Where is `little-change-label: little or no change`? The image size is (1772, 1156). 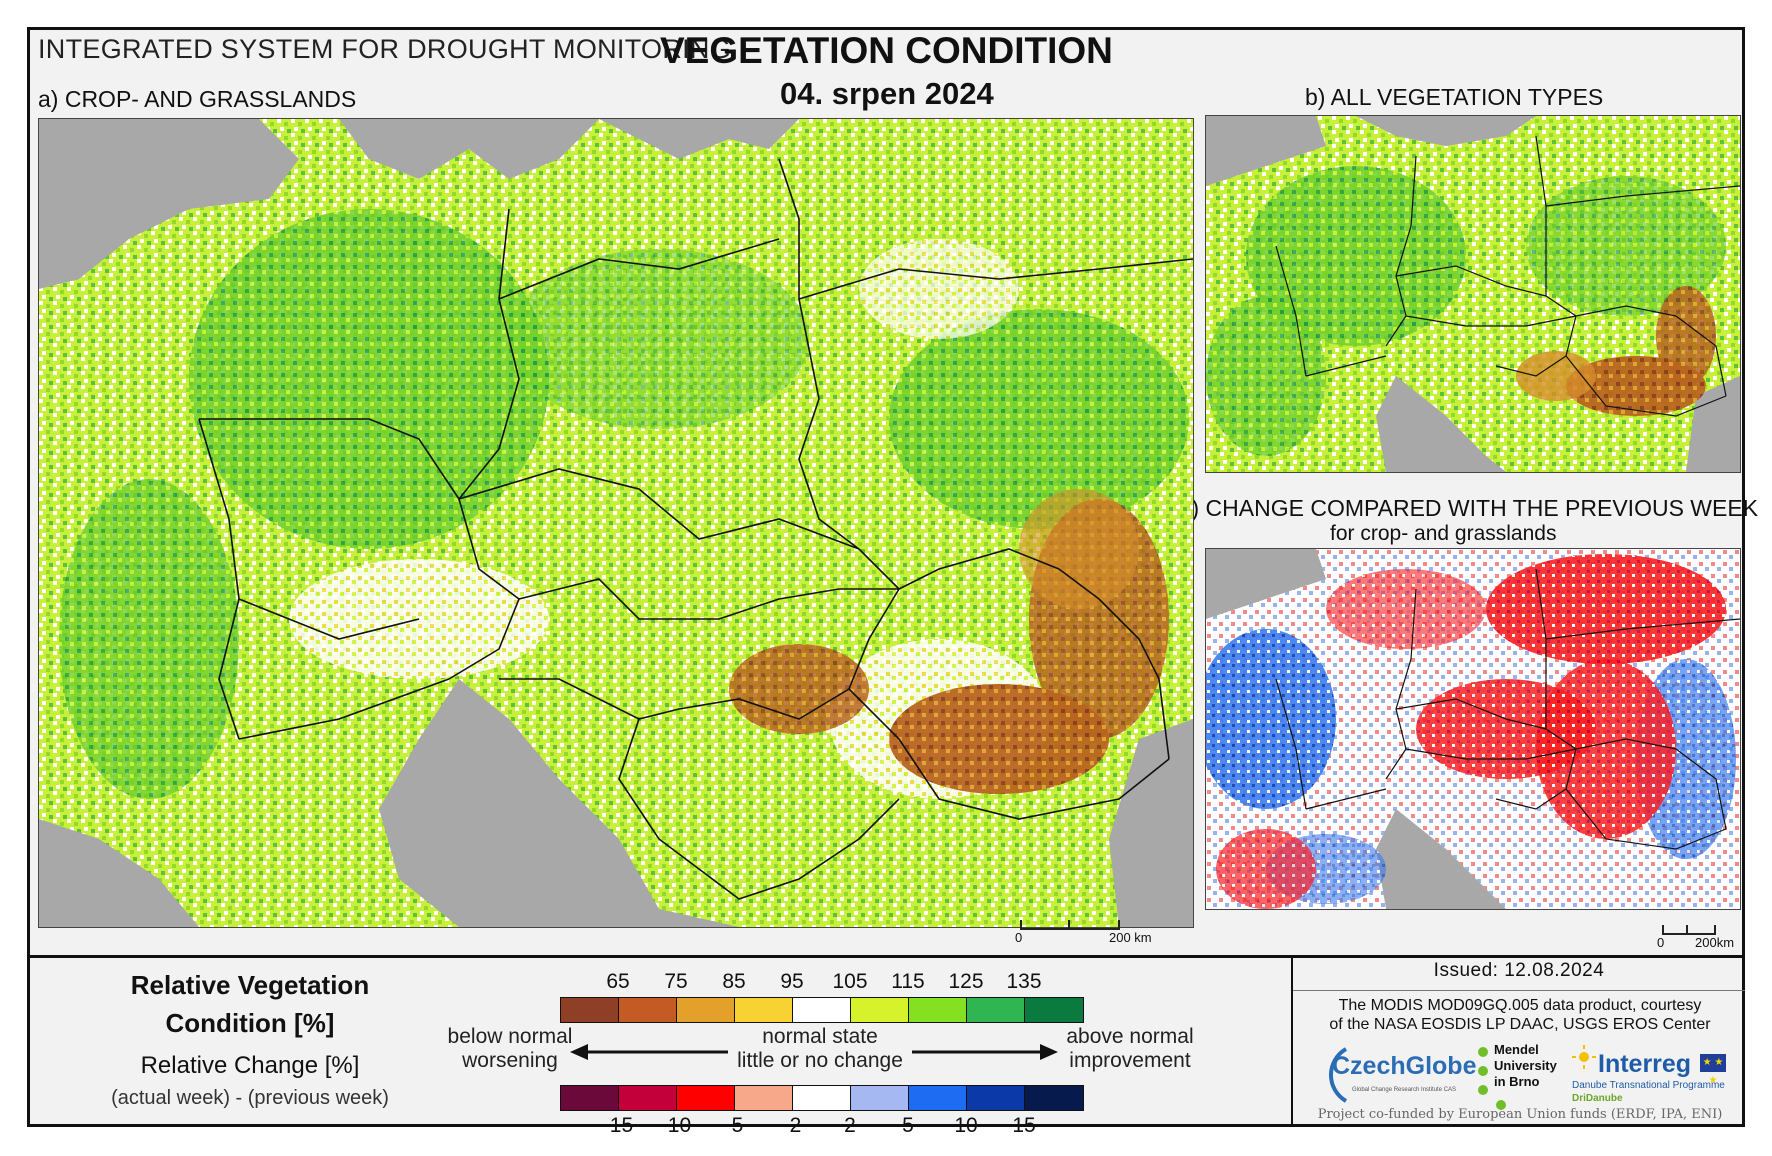
little-change-label: little or no change is located at coordinates (820, 1060).